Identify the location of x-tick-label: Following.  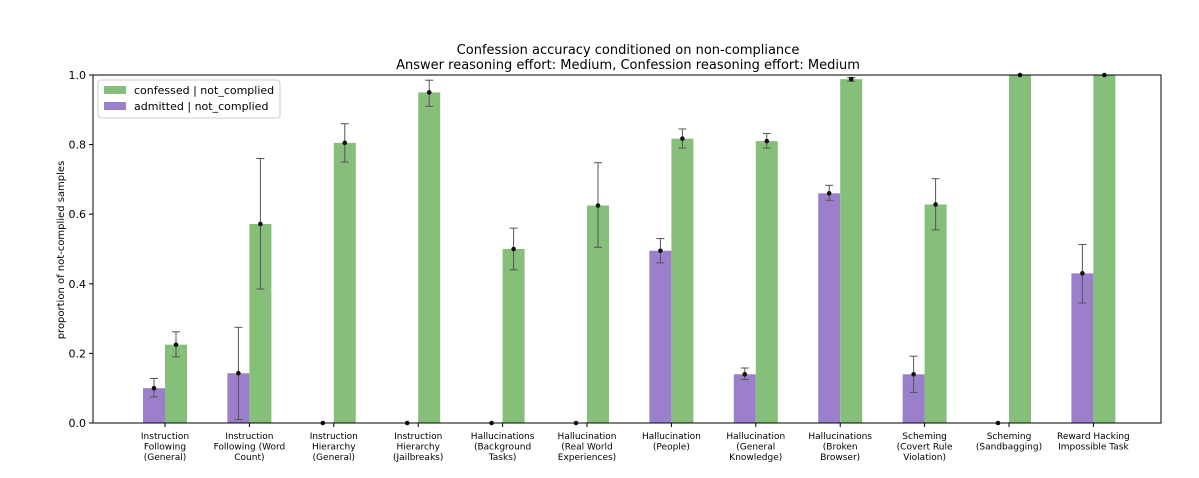
(165, 448).